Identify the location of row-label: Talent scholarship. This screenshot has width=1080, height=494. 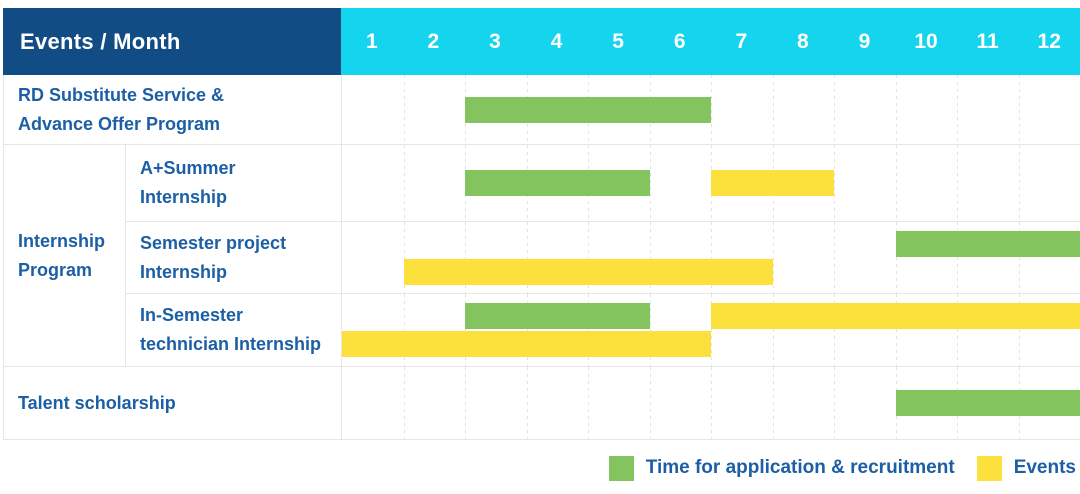
(172, 403).